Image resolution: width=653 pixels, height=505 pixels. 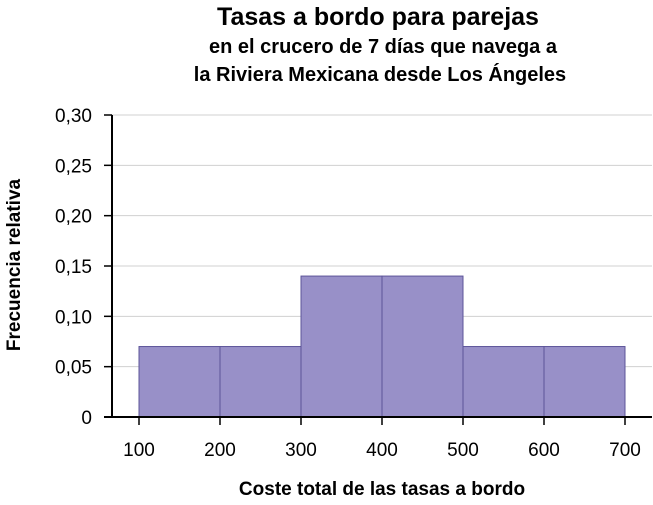 What do you see at coordinates (625, 450) in the screenshot?
I see `x-tick-label: 700` at bounding box center [625, 450].